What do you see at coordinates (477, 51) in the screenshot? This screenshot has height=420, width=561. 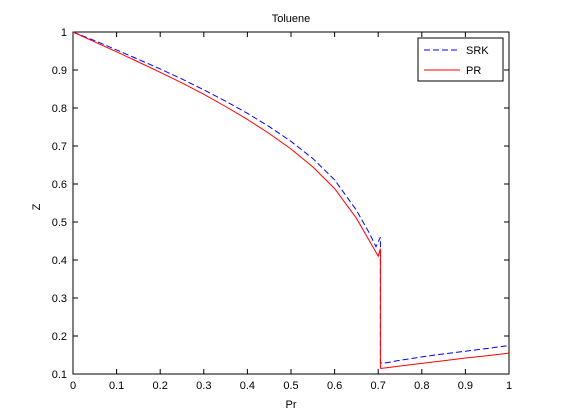 I see `legend-label-srk: SRK` at bounding box center [477, 51].